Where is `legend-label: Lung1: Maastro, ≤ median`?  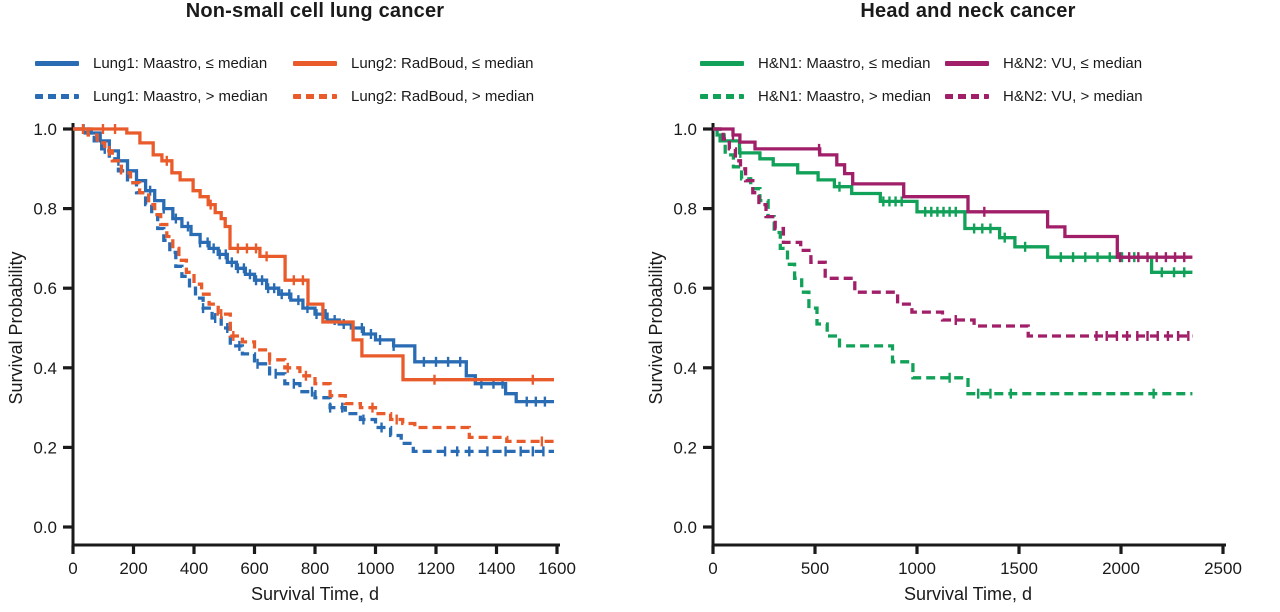
legend-label: Lung1: Maastro, ≤ median is located at coordinates (180, 63).